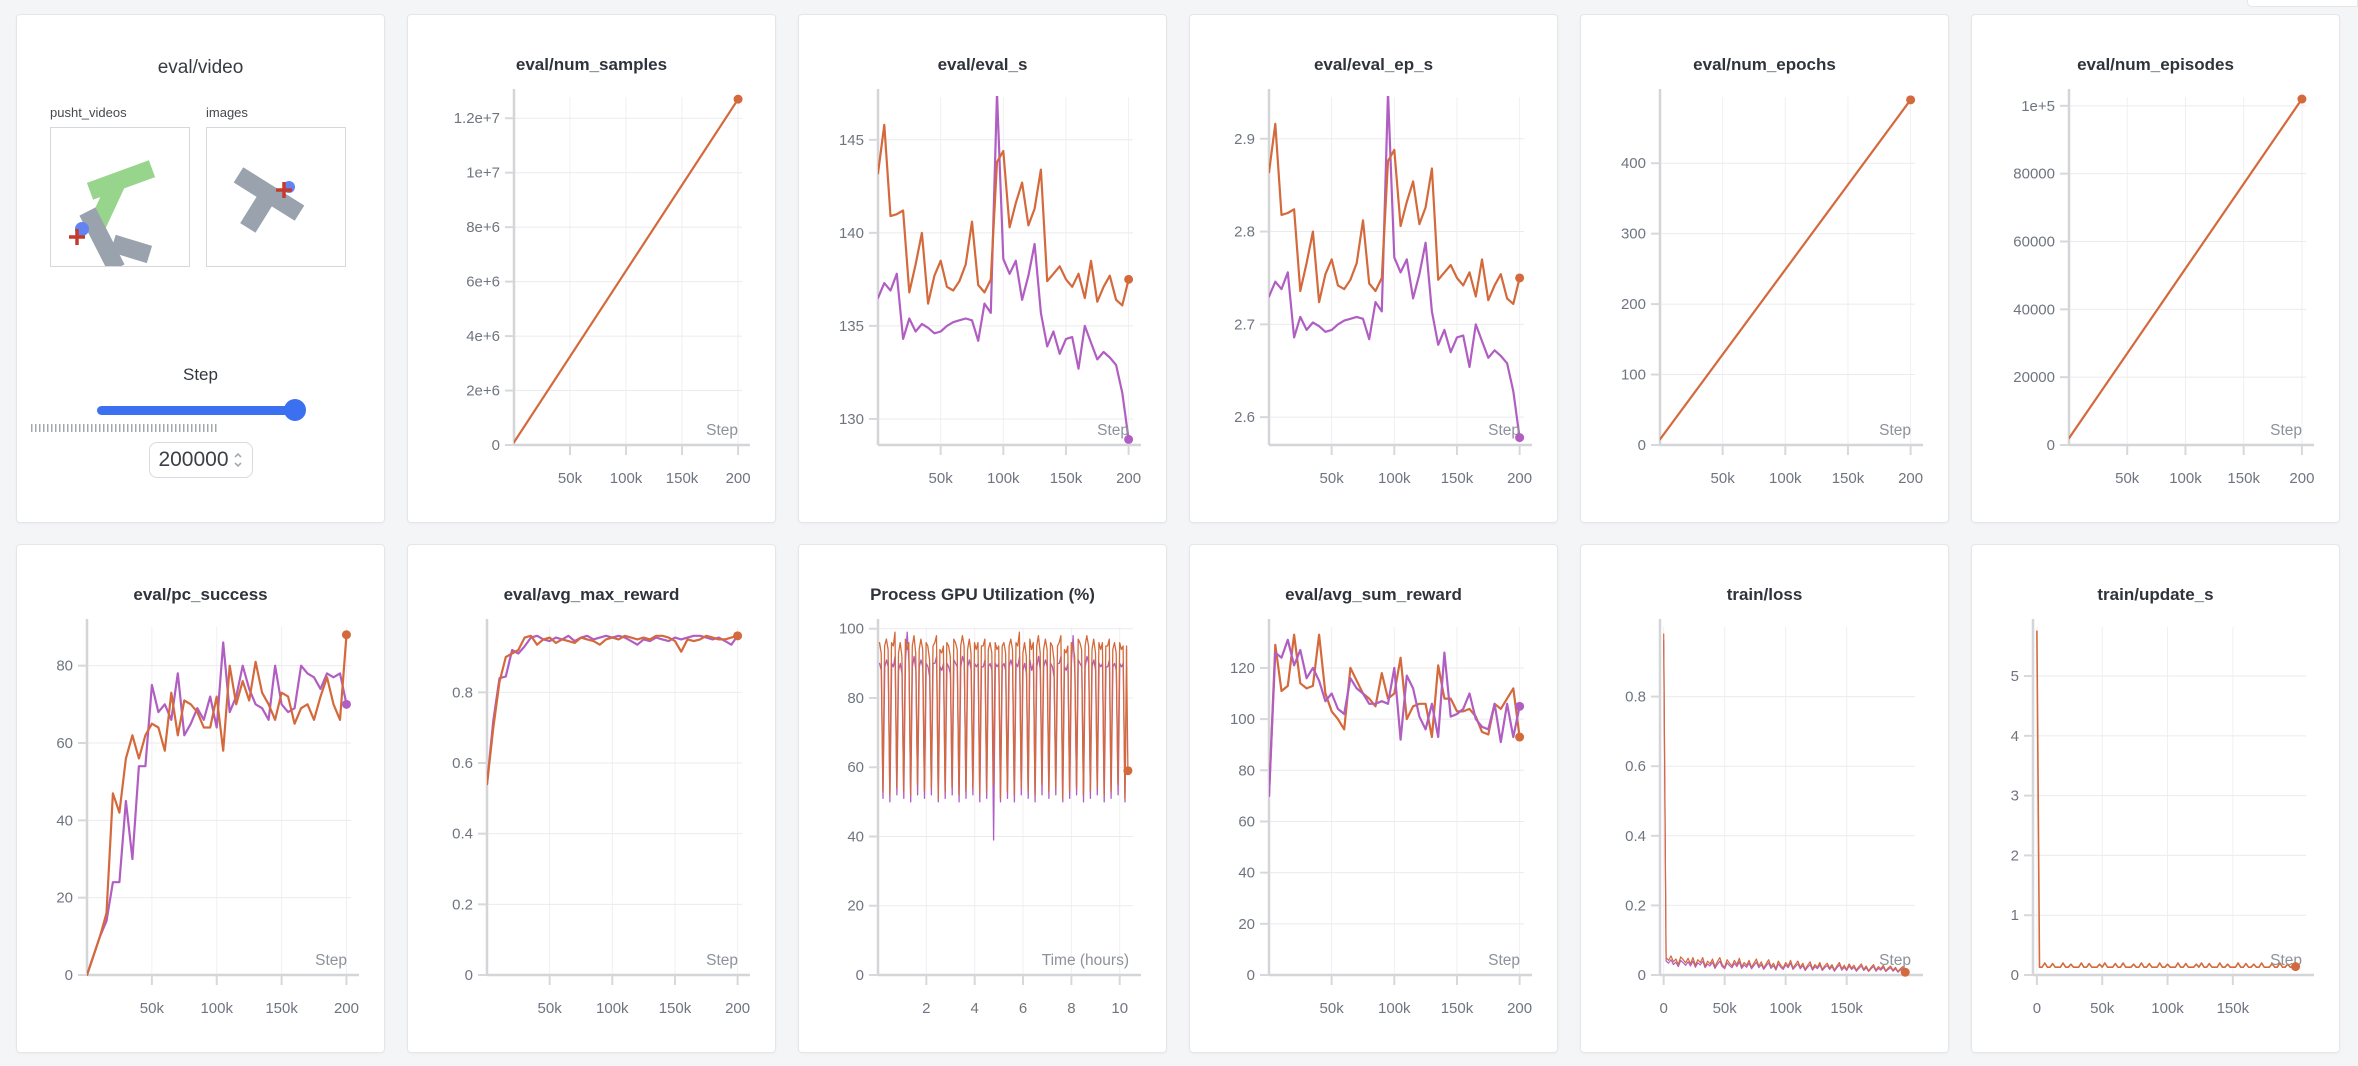 Image resolution: width=2358 pixels, height=1066 pixels. I want to click on chart-svg: 0 100 200 300 400 50k 100k 150k 200 Step, so click(1772, 288).